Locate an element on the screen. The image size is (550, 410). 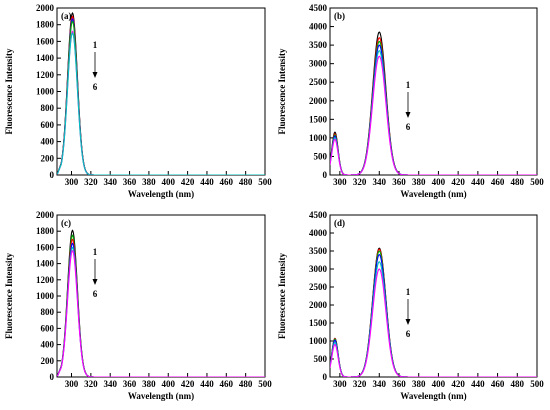
y-tick-label: 600 is located at coordinates (48, 328).